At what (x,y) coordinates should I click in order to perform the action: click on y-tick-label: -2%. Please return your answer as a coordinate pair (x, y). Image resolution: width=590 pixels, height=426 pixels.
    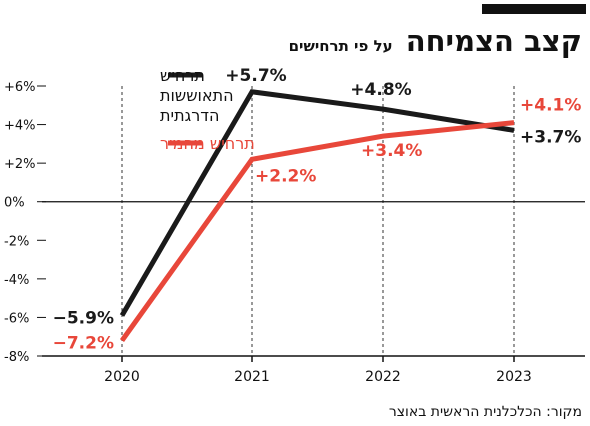
    Looking at the image, I should click on (16, 241).